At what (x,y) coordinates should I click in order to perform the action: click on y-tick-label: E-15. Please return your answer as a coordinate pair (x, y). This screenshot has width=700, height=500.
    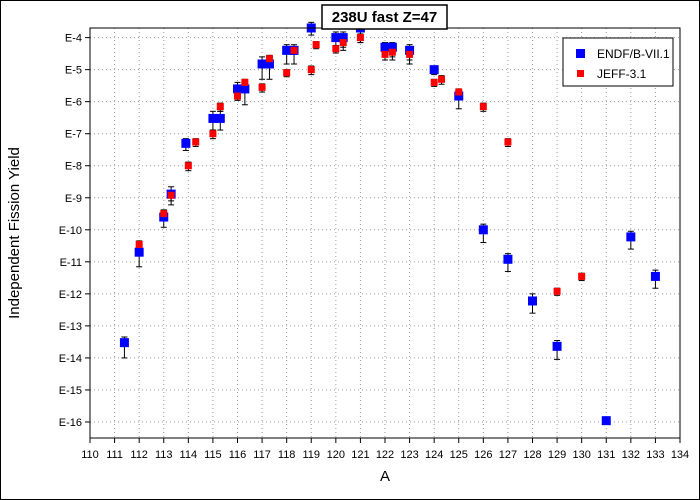
    Looking at the image, I should click on (70, 391).